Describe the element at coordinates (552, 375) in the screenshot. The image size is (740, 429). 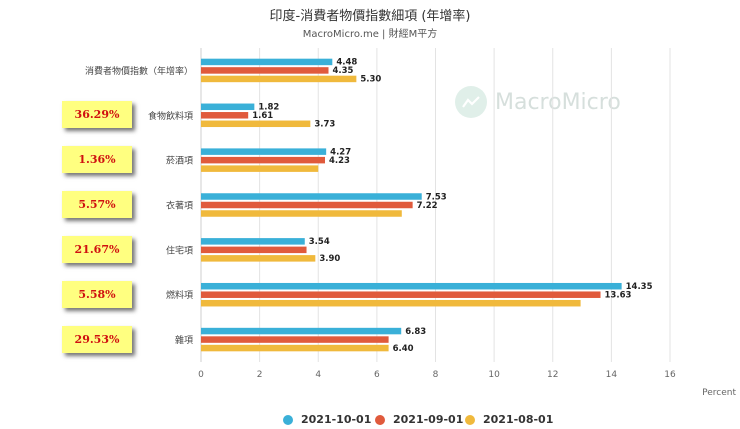
I see `x-tick-label: 12` at that location.